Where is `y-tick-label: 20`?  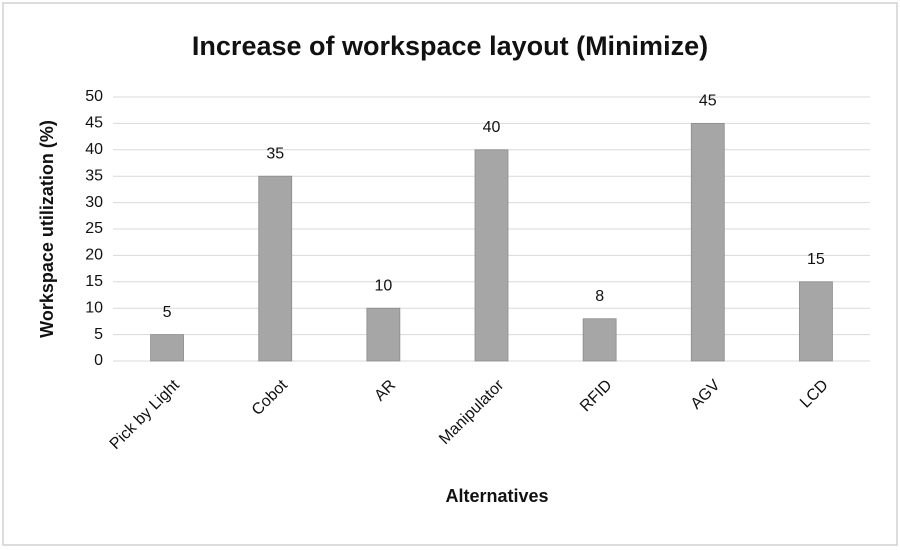
y-tick-label: 20 is located at coordinates (94, 255).